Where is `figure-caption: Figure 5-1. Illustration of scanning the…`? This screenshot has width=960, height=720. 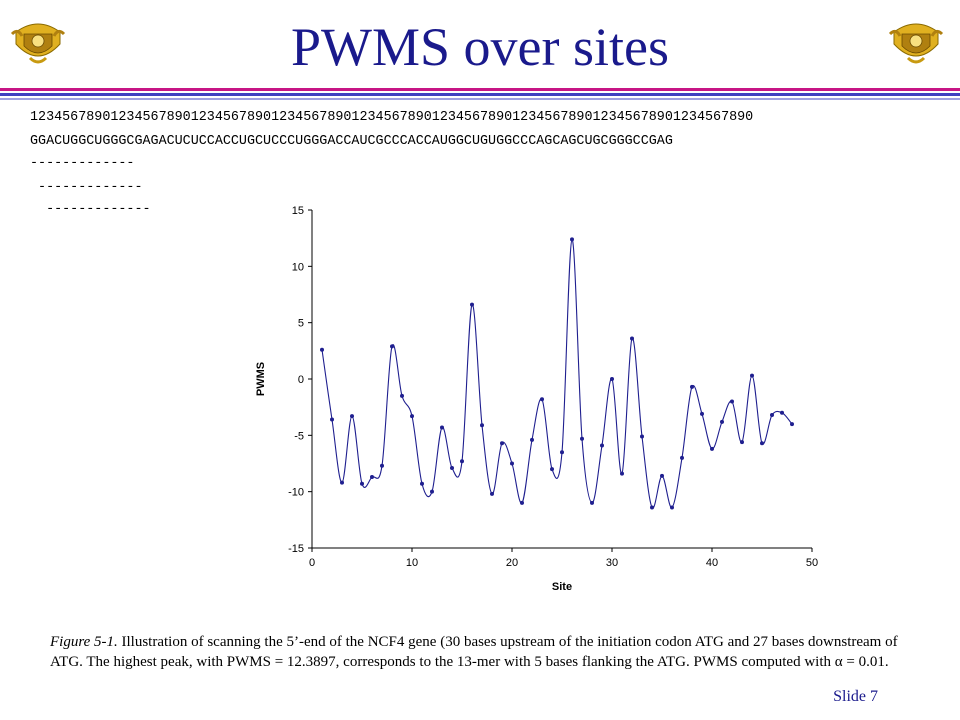 figure-caption: Figure 5-1. Illustration of scanning the… is located at coordinates (480, 652).